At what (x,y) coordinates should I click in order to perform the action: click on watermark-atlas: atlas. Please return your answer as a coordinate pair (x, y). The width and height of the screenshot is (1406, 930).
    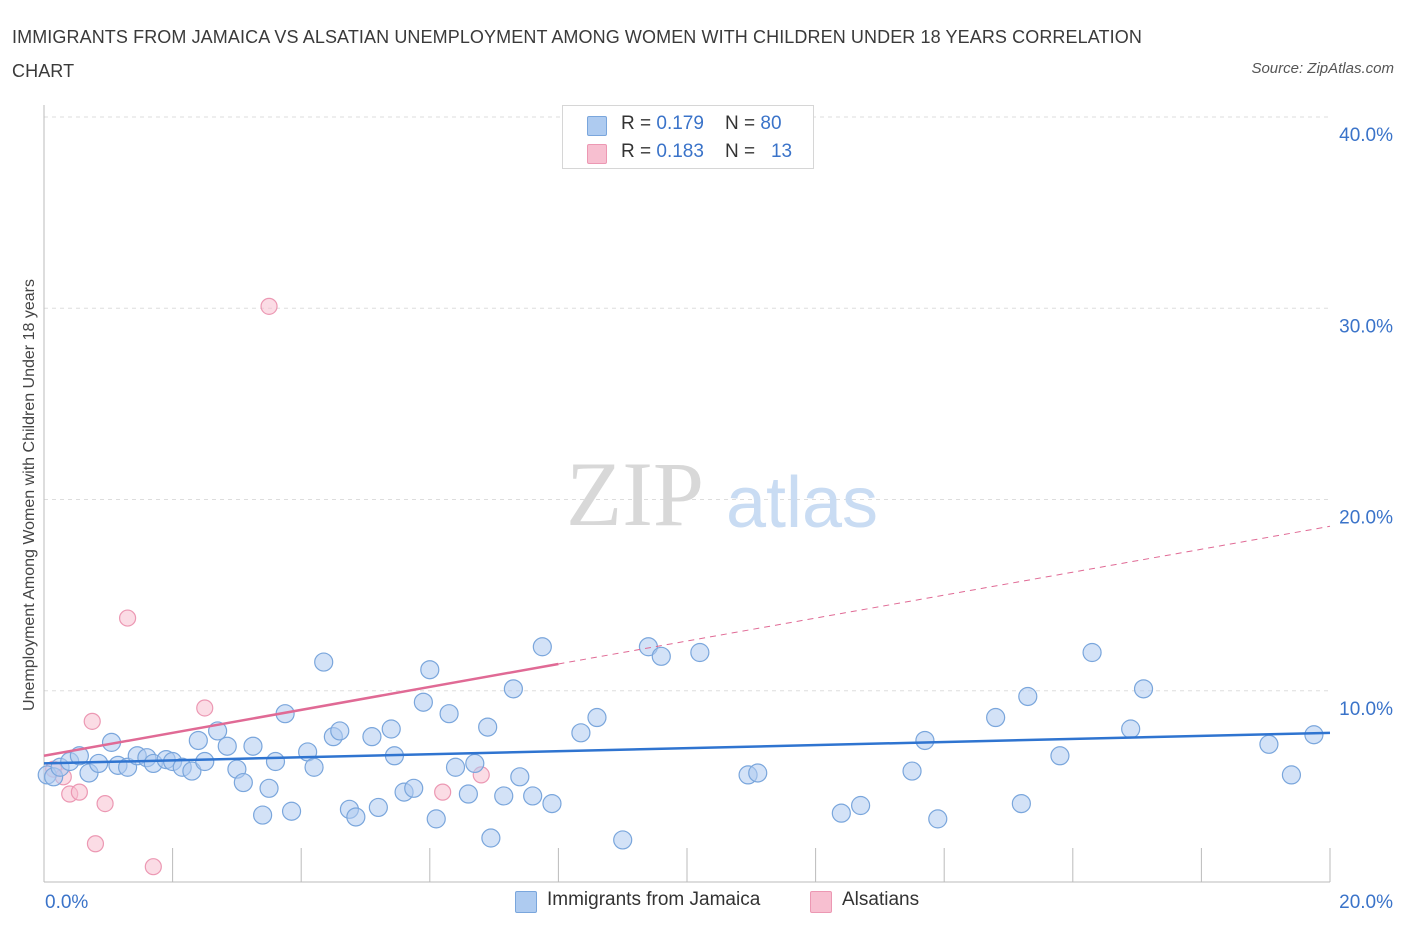
    Looking at the image, I should click on (802, 503).